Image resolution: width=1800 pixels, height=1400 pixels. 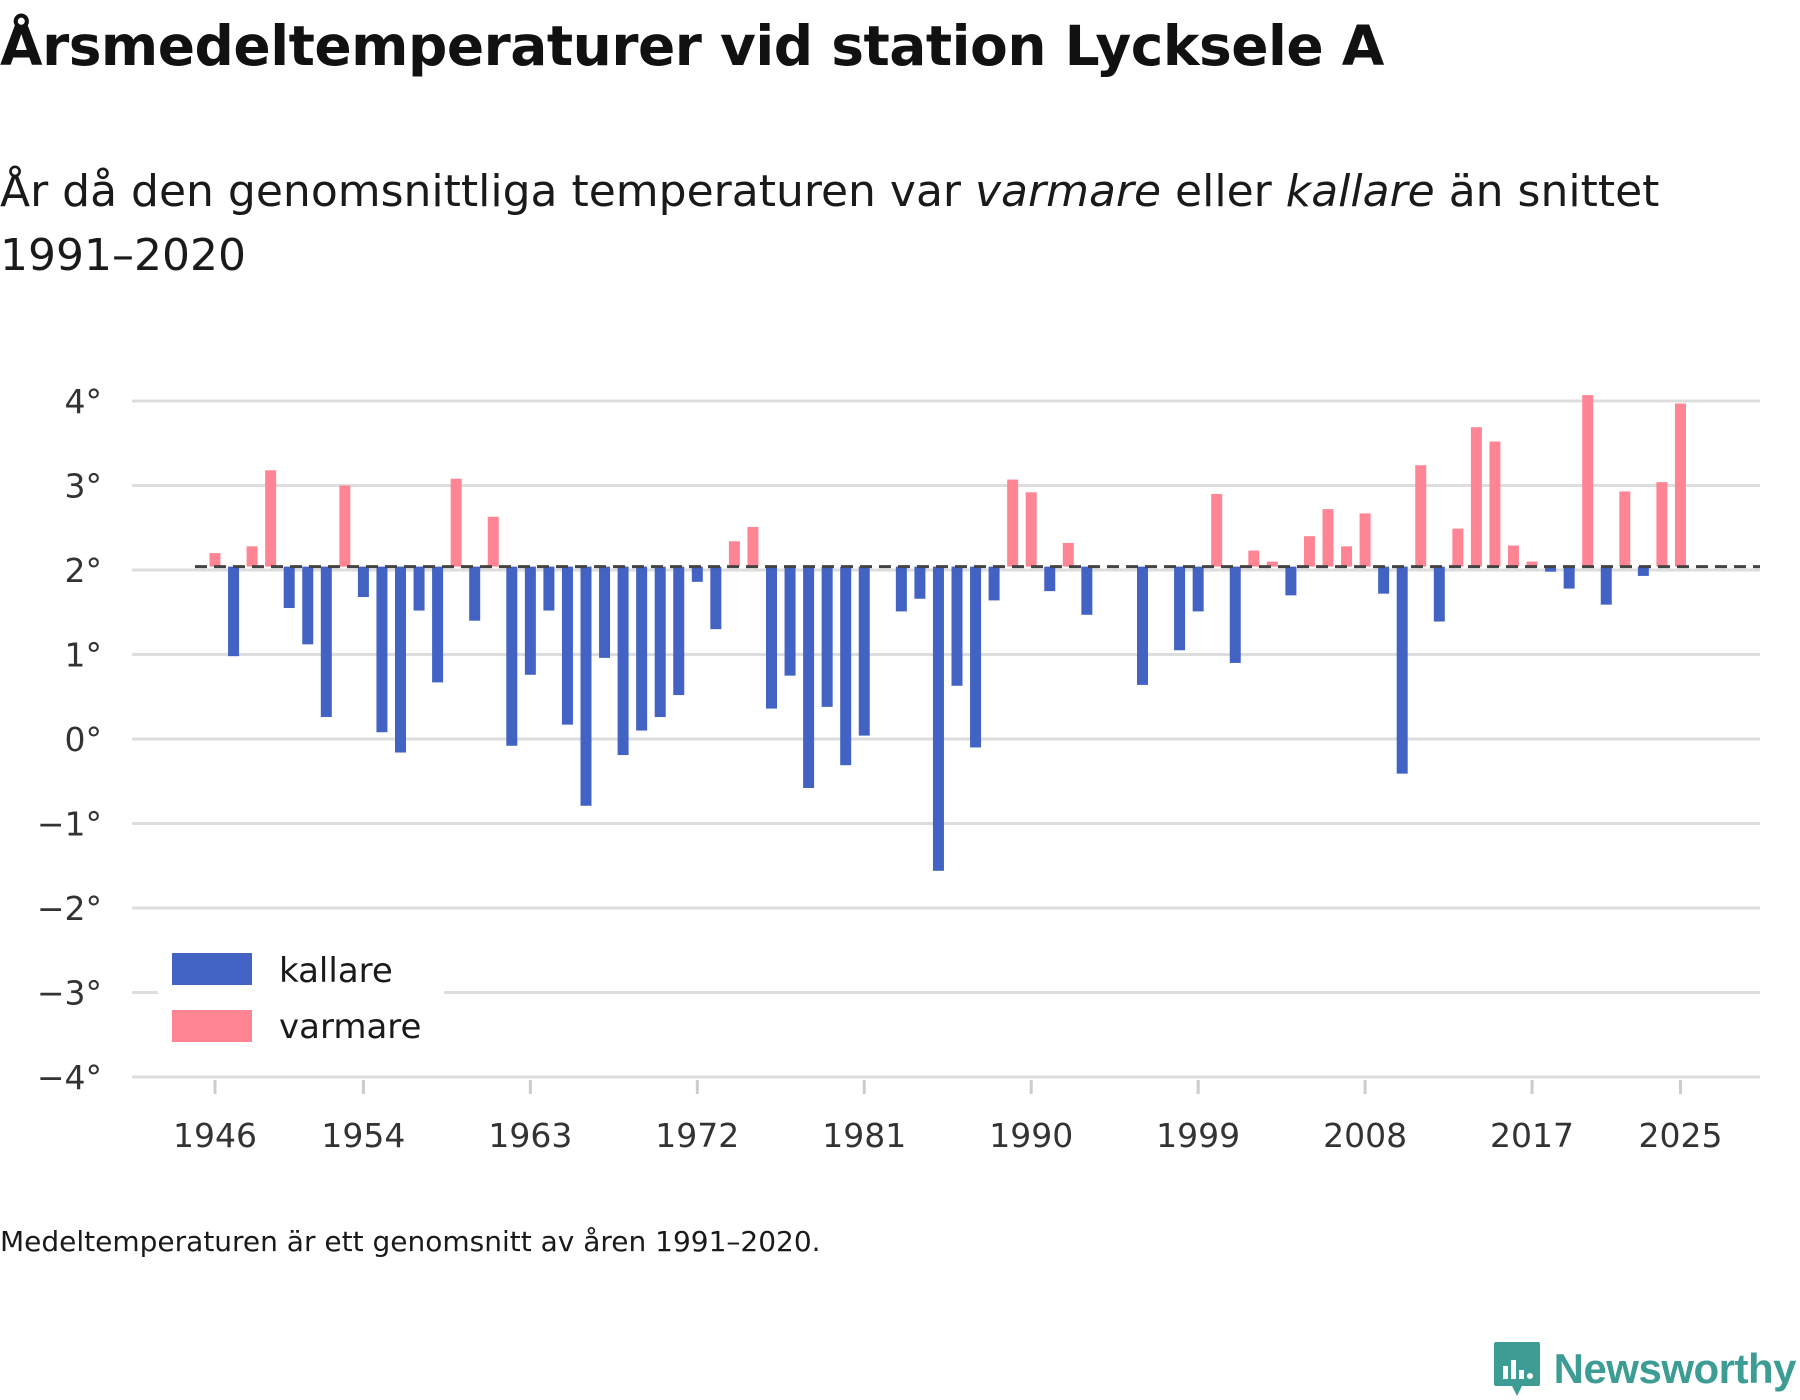 What do you see at coordinates (530, 1135) in the screenshot?
I see `x-tick-label: 1963` at bounding box center [530, 1135].